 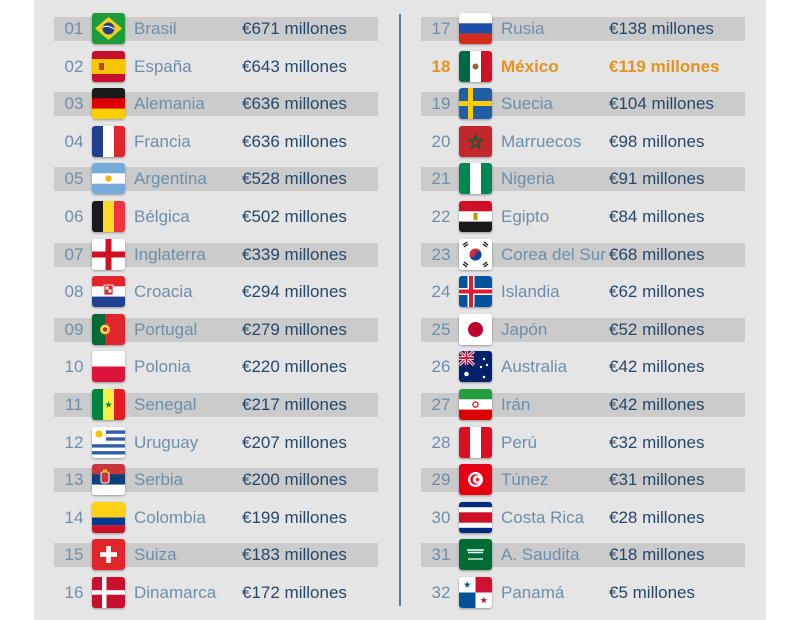 I want to click on table-row: 29 Túnez €31 millones, so click(x=583, y=480).